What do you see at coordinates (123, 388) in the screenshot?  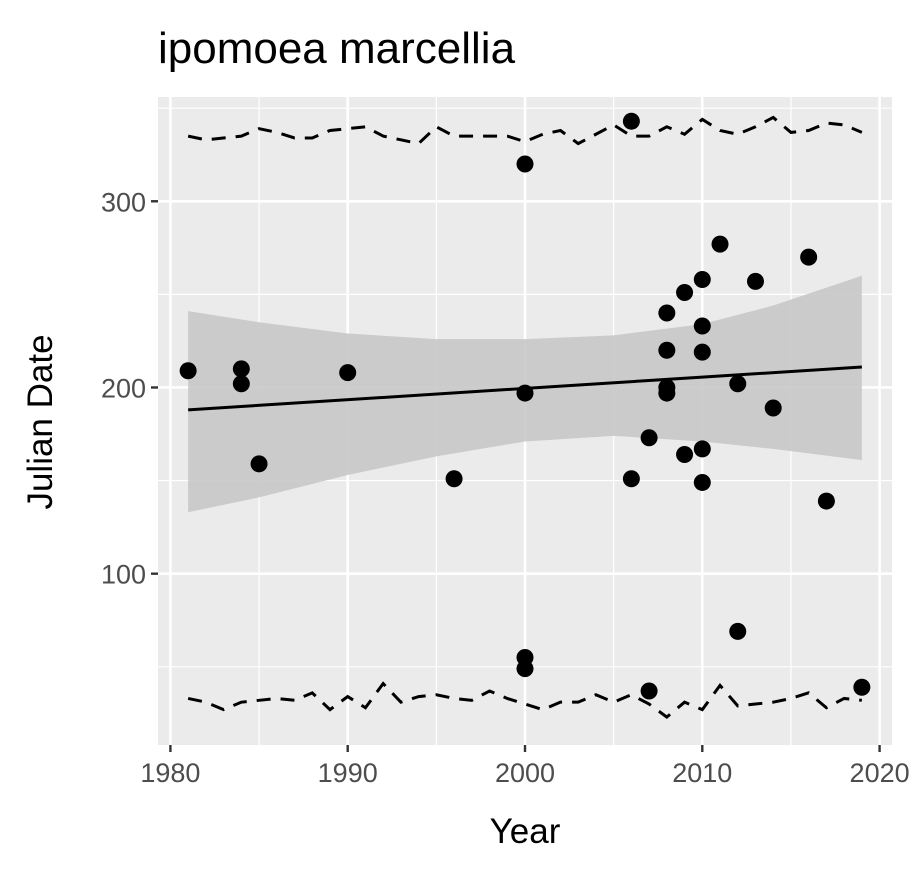 I see `y-tick-label: 200` at bounding box center [123, 388].